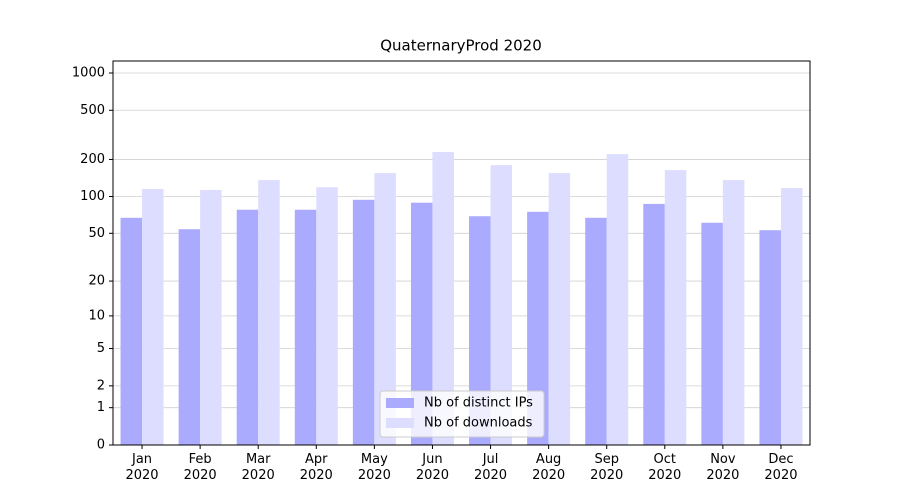  I want to click on y-tick-label: 100, so click(92, 196).